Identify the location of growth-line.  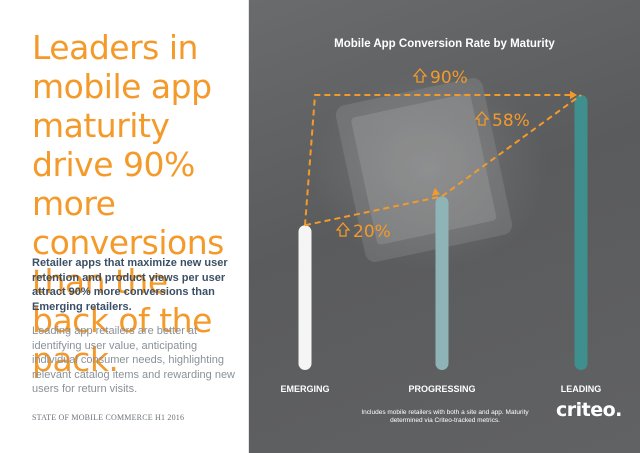
(443, 160).